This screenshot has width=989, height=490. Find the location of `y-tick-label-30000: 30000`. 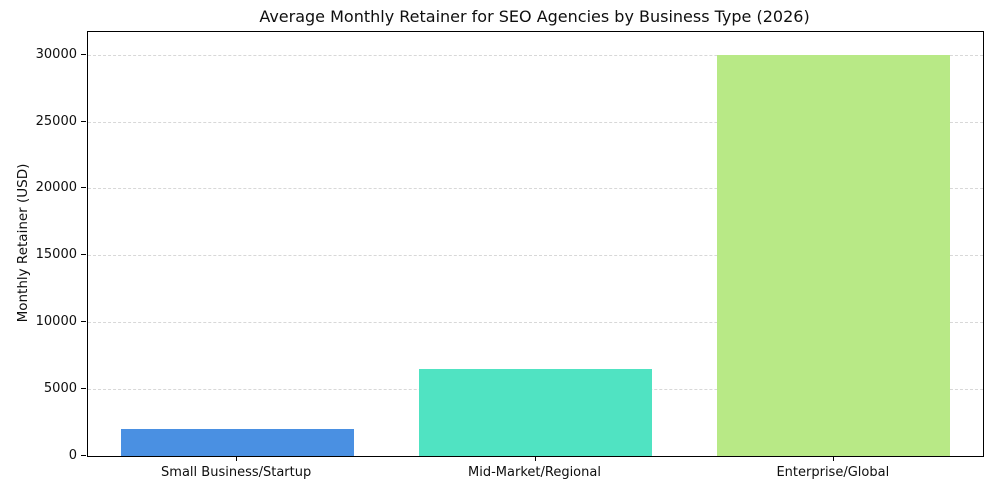

y-tick-label-30000: 30000 is located at coordinates (56, 54).